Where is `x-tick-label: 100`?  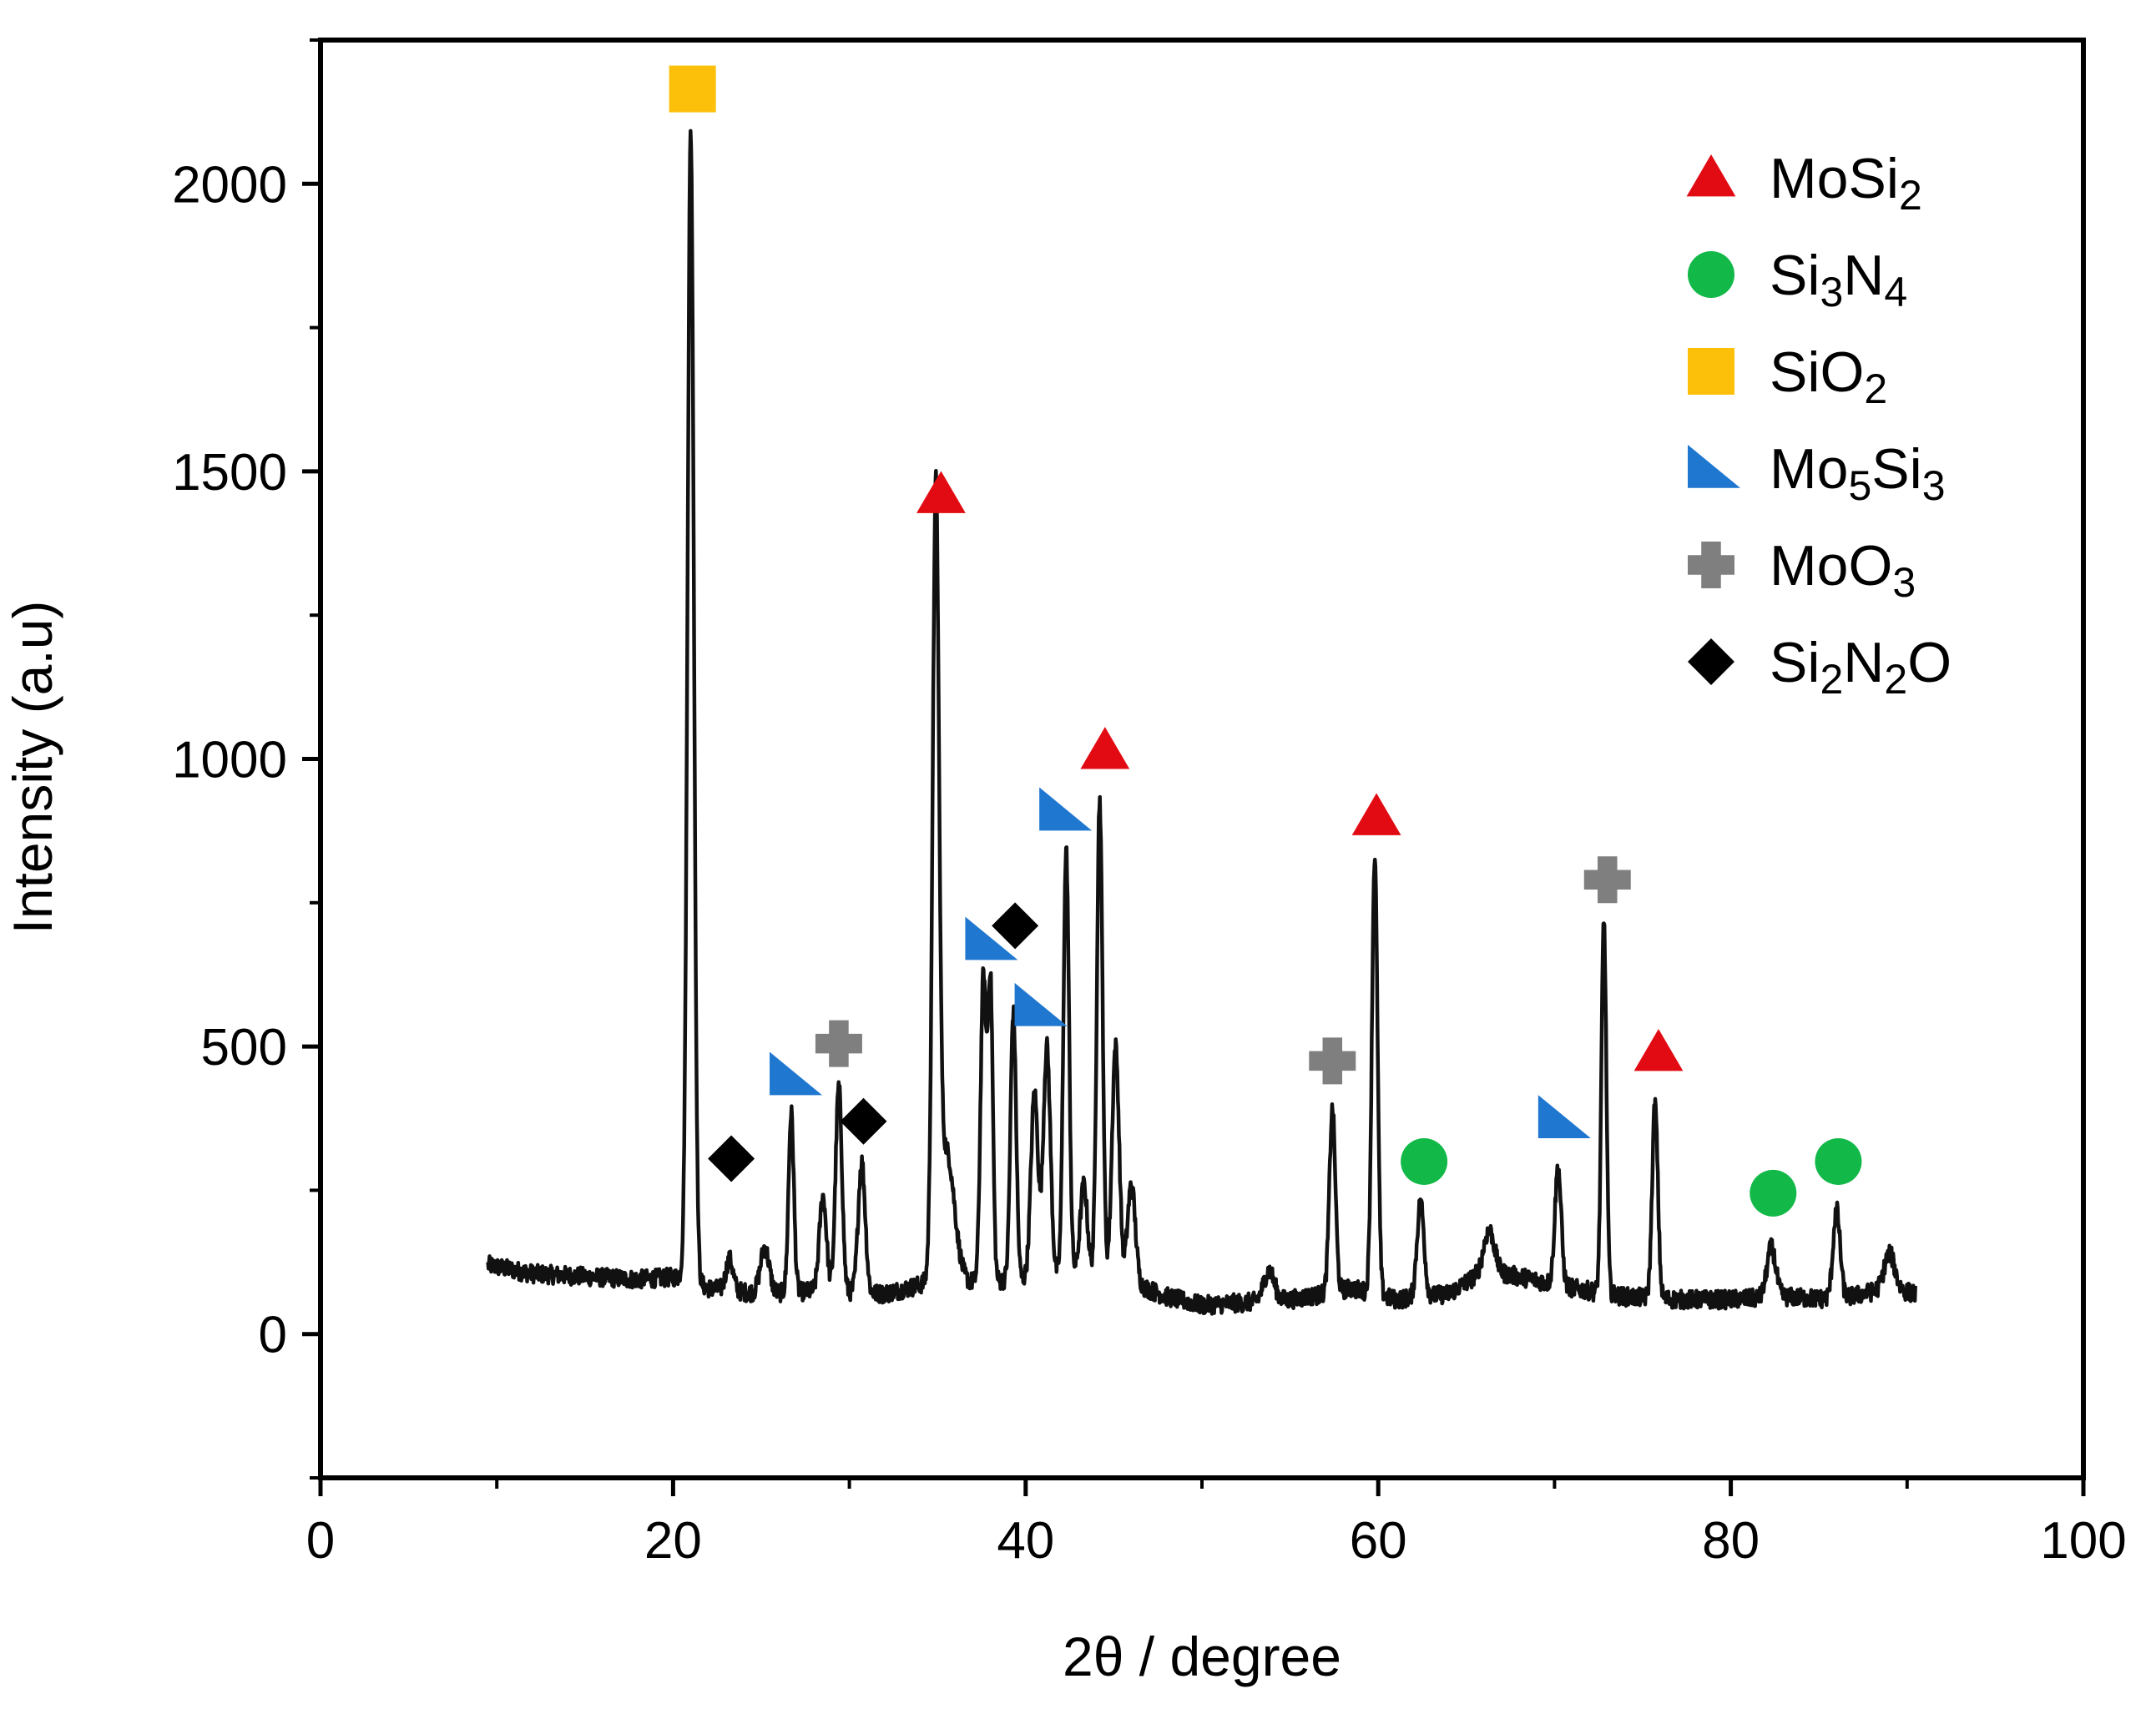
x-tick-label: 100 is located at coordinates (2083, 1541).